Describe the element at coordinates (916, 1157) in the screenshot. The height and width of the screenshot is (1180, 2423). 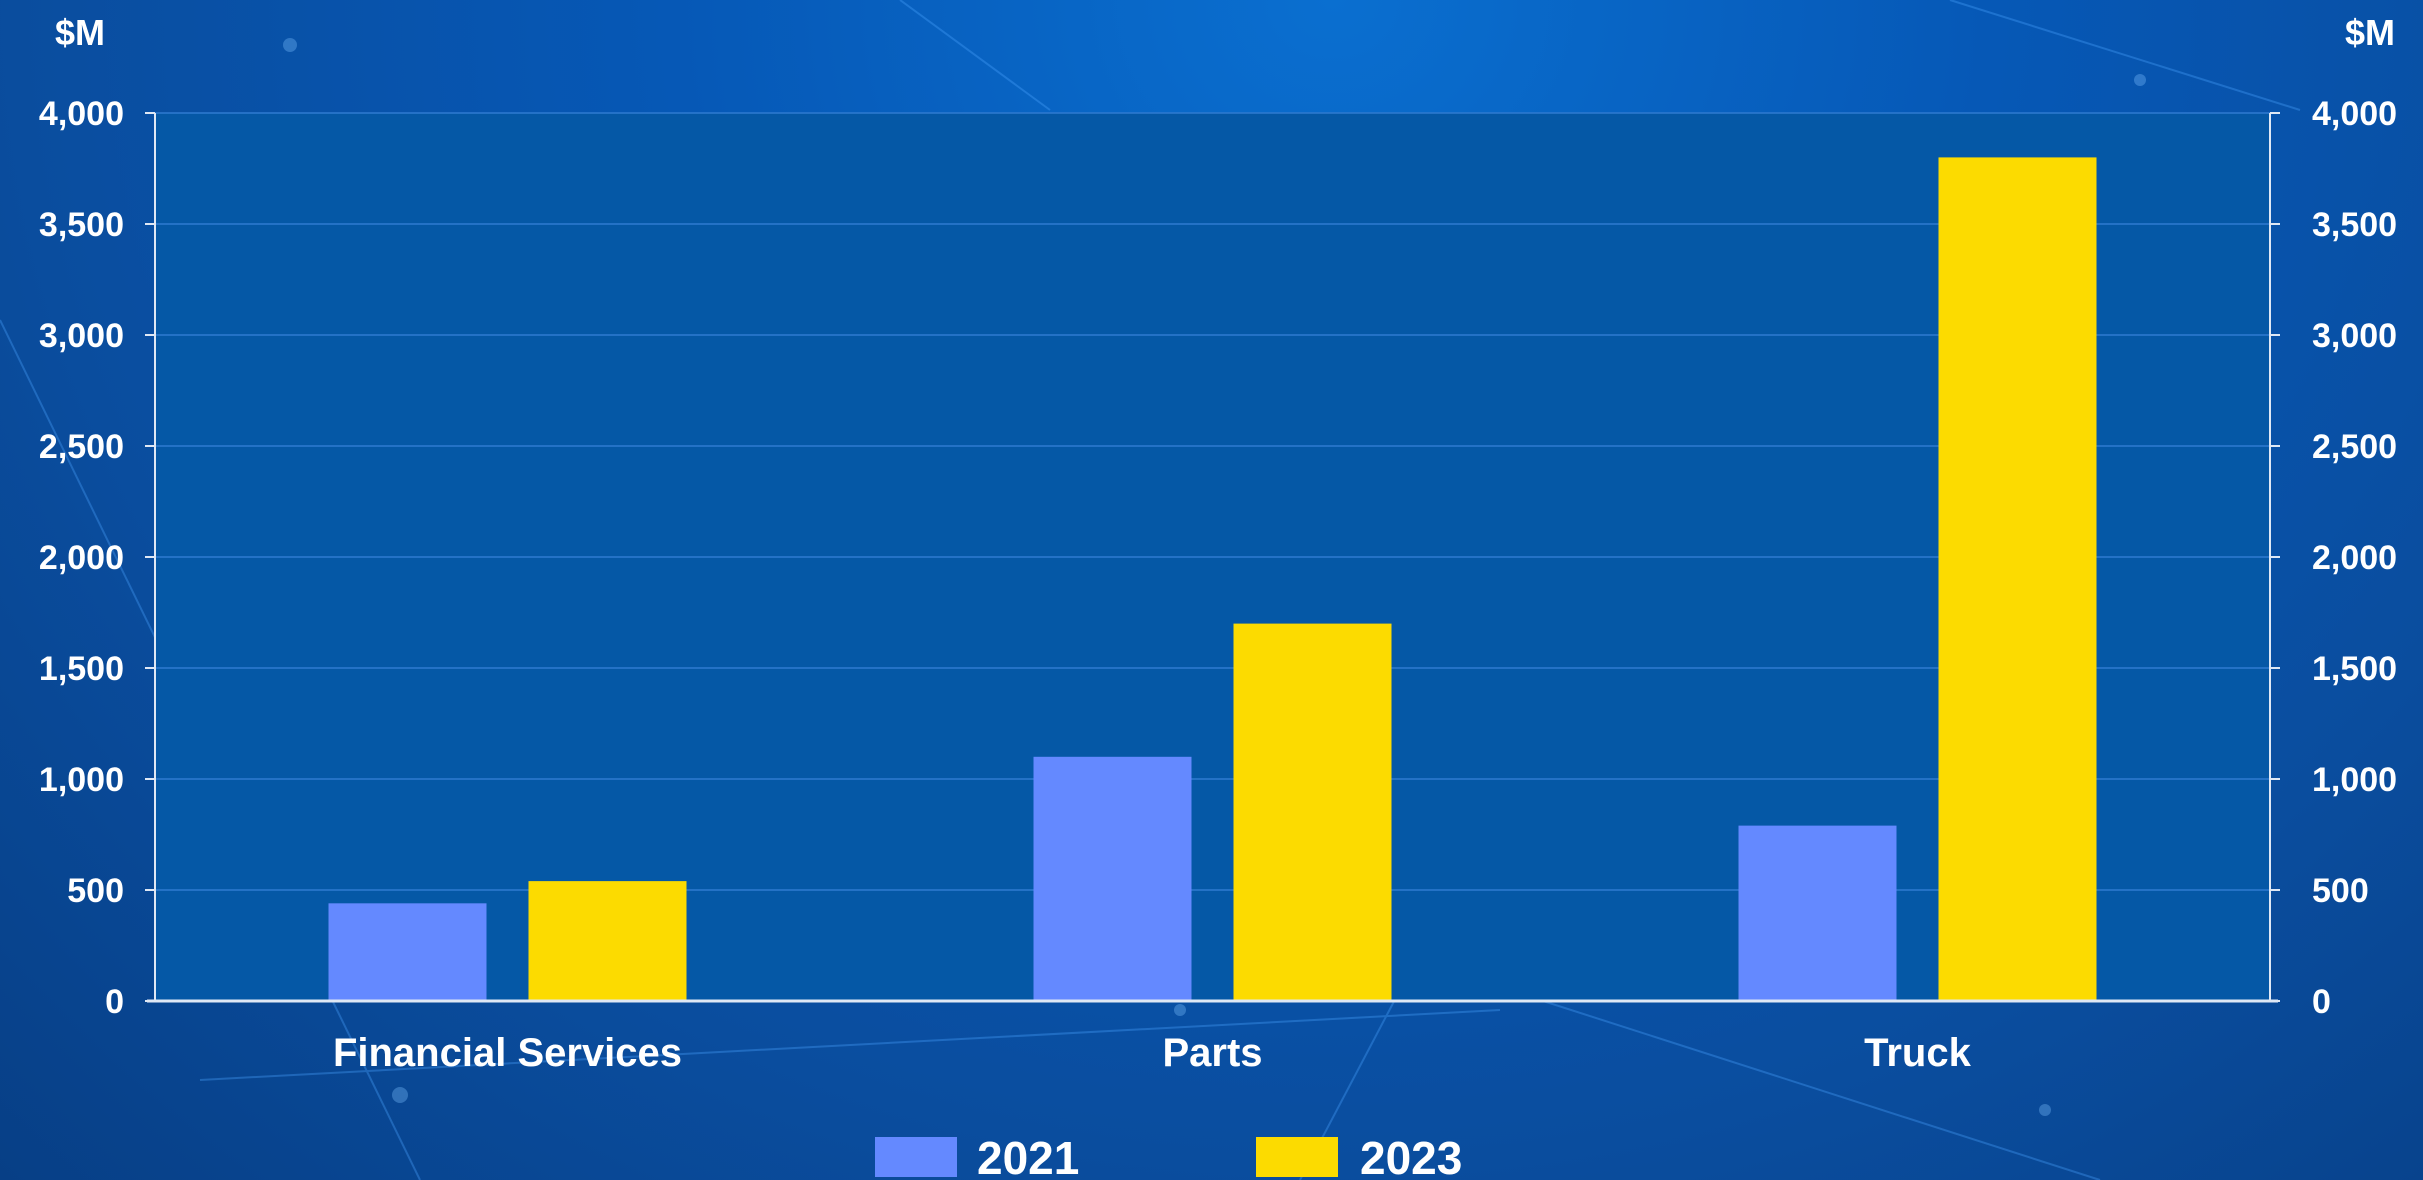
I see `legend-swatch-2021` at that location.